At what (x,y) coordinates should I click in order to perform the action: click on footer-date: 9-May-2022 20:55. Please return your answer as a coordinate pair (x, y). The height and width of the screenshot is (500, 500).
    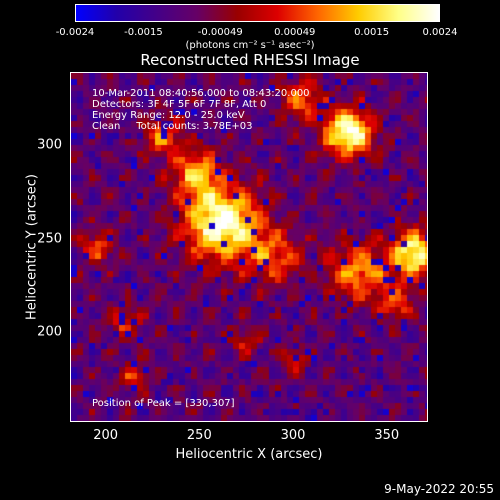
    Looking at the image, I should click on (439, 489).